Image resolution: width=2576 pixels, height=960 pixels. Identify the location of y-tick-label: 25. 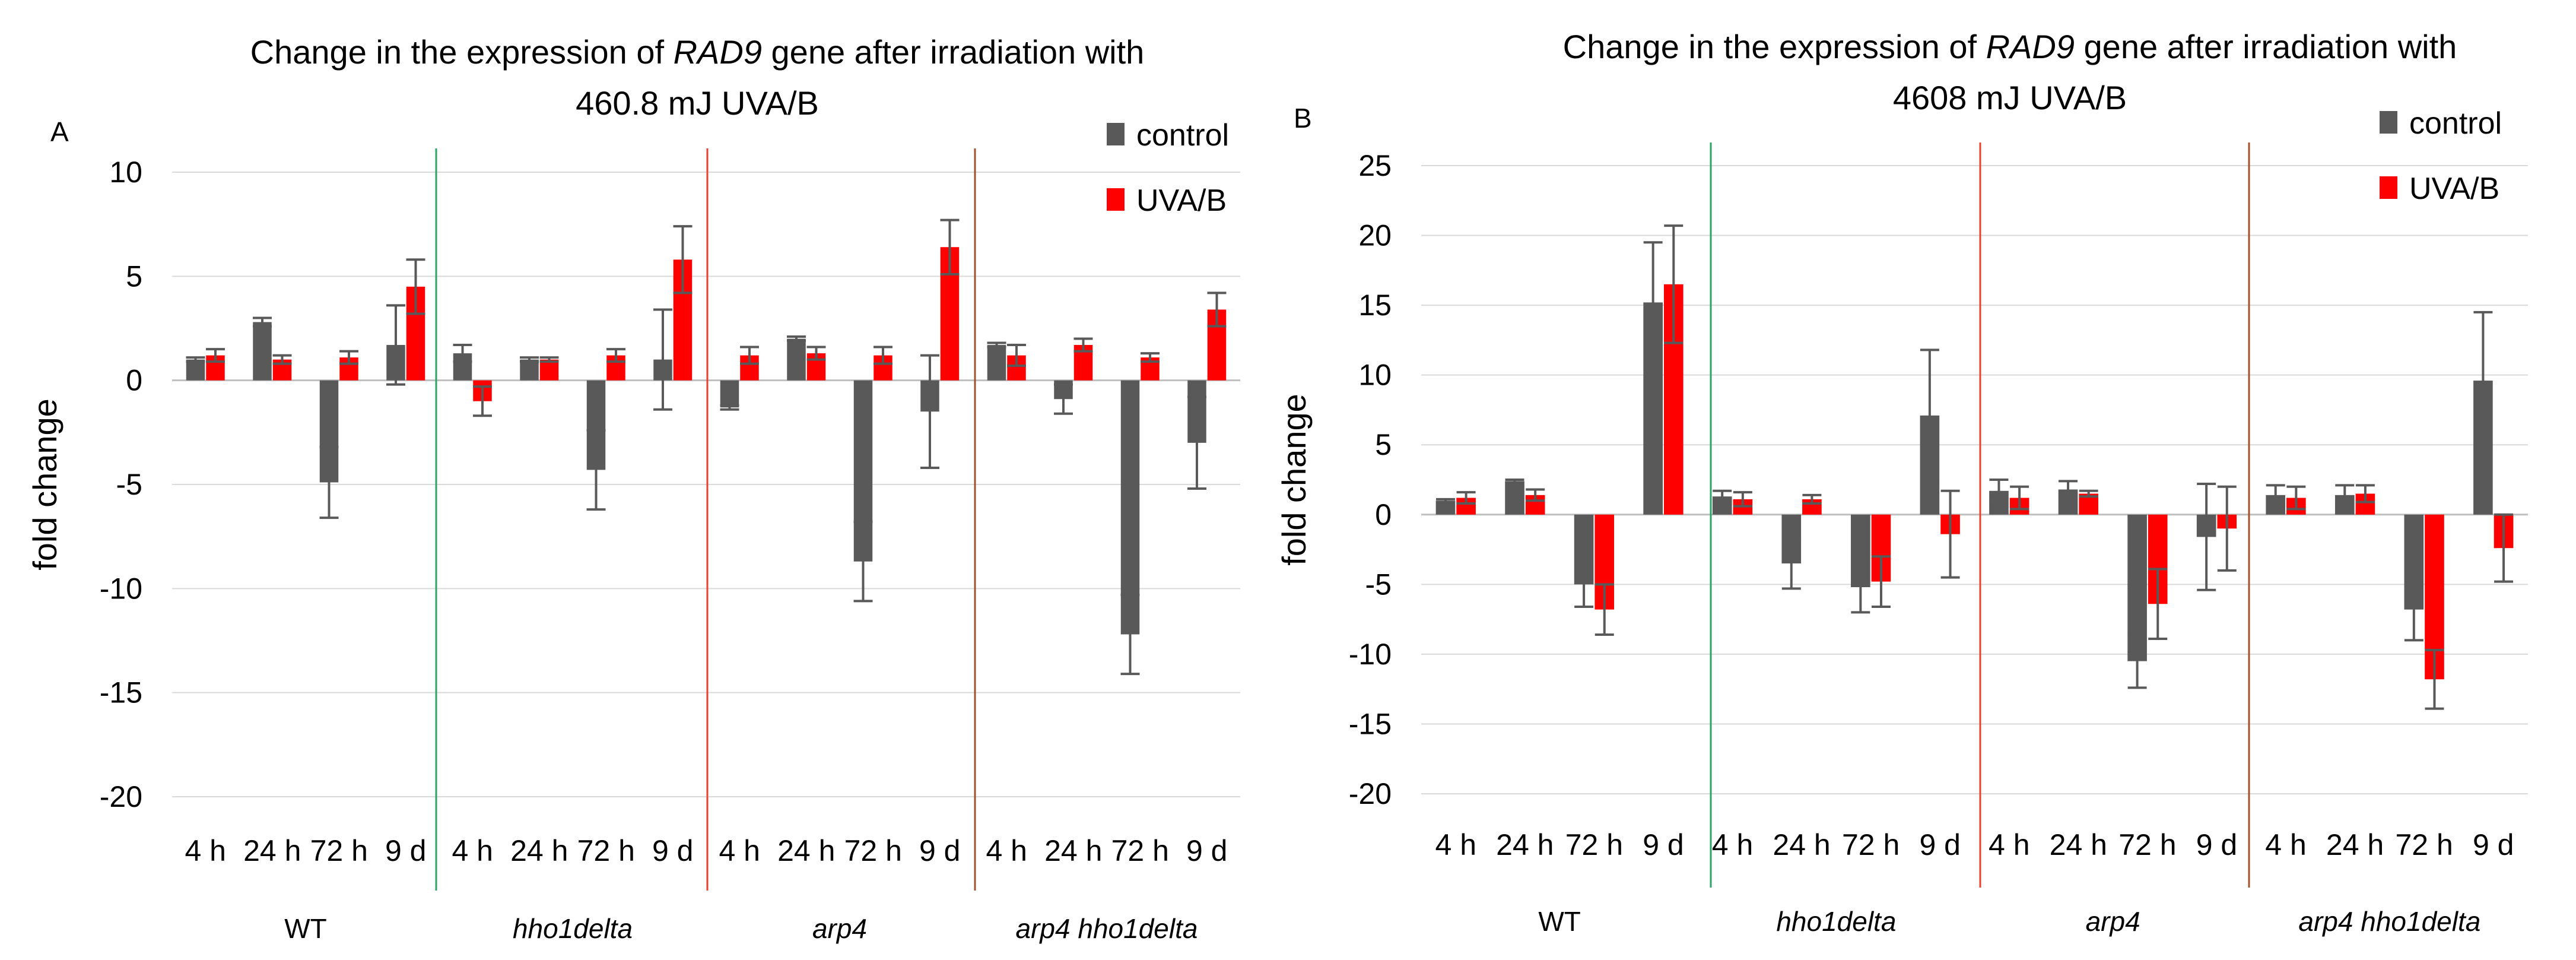
(1375, 165).